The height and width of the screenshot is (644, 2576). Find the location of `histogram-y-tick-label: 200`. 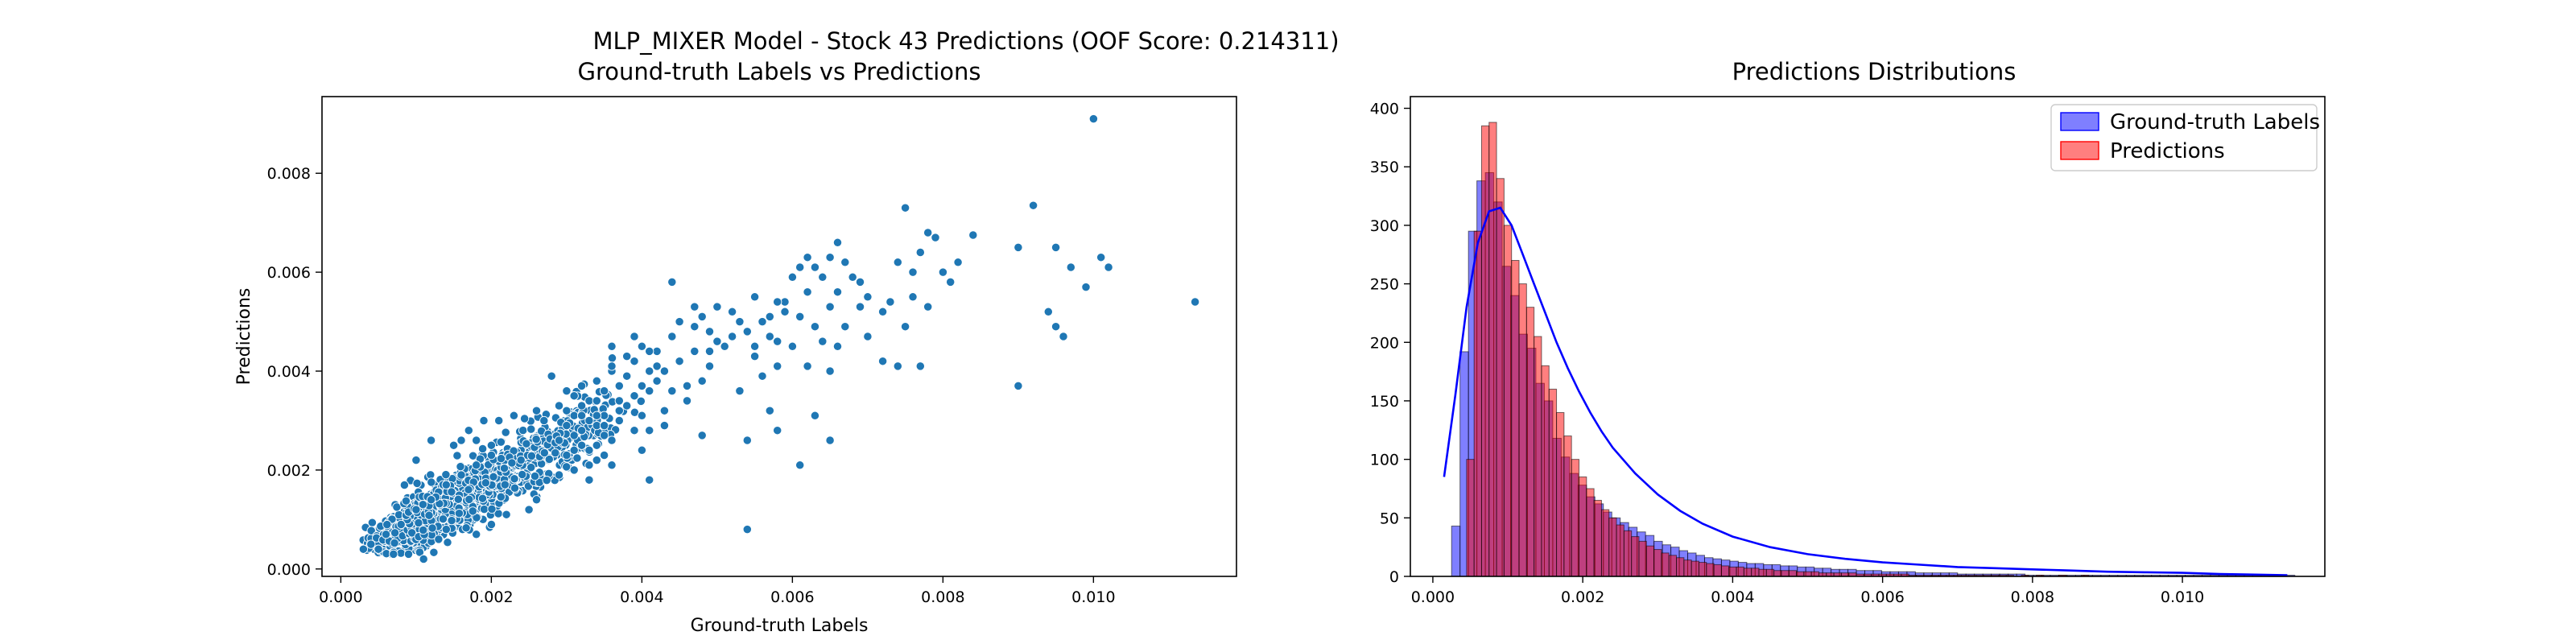

histogram-y-tick-label: 200 is located at coordinates (1384, 343).